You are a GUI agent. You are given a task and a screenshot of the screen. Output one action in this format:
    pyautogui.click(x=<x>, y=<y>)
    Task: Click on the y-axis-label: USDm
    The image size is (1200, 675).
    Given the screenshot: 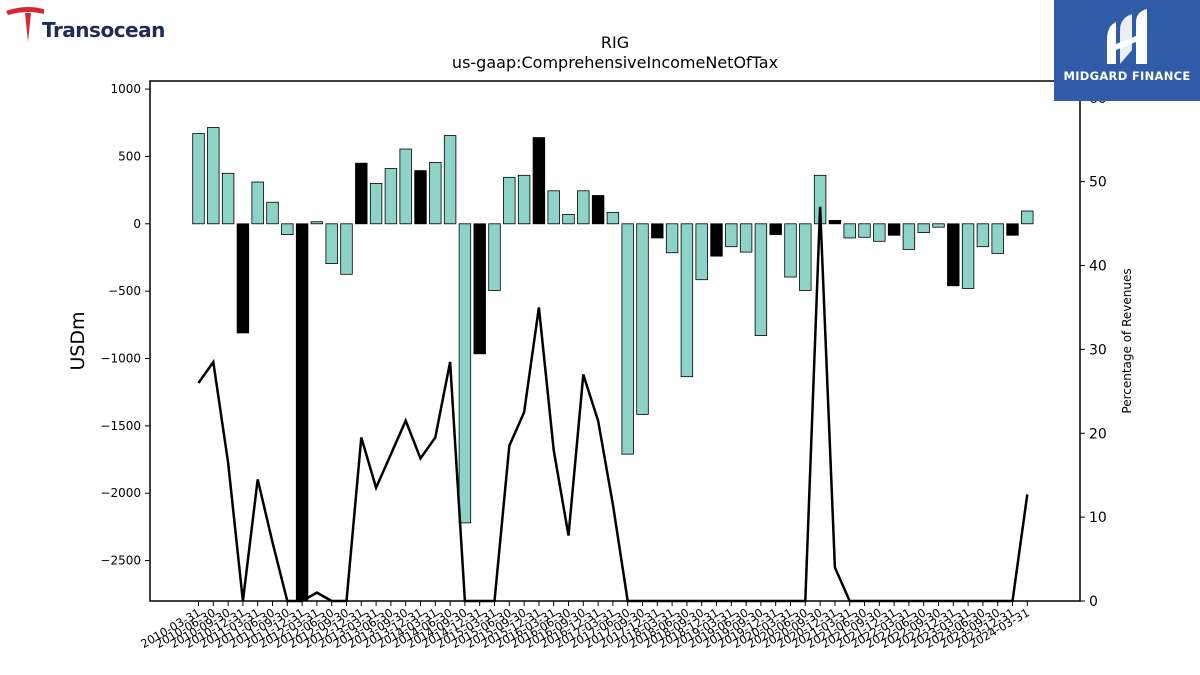 What is the action you would take?
    pyautogui.click(x=78, y=340)
    